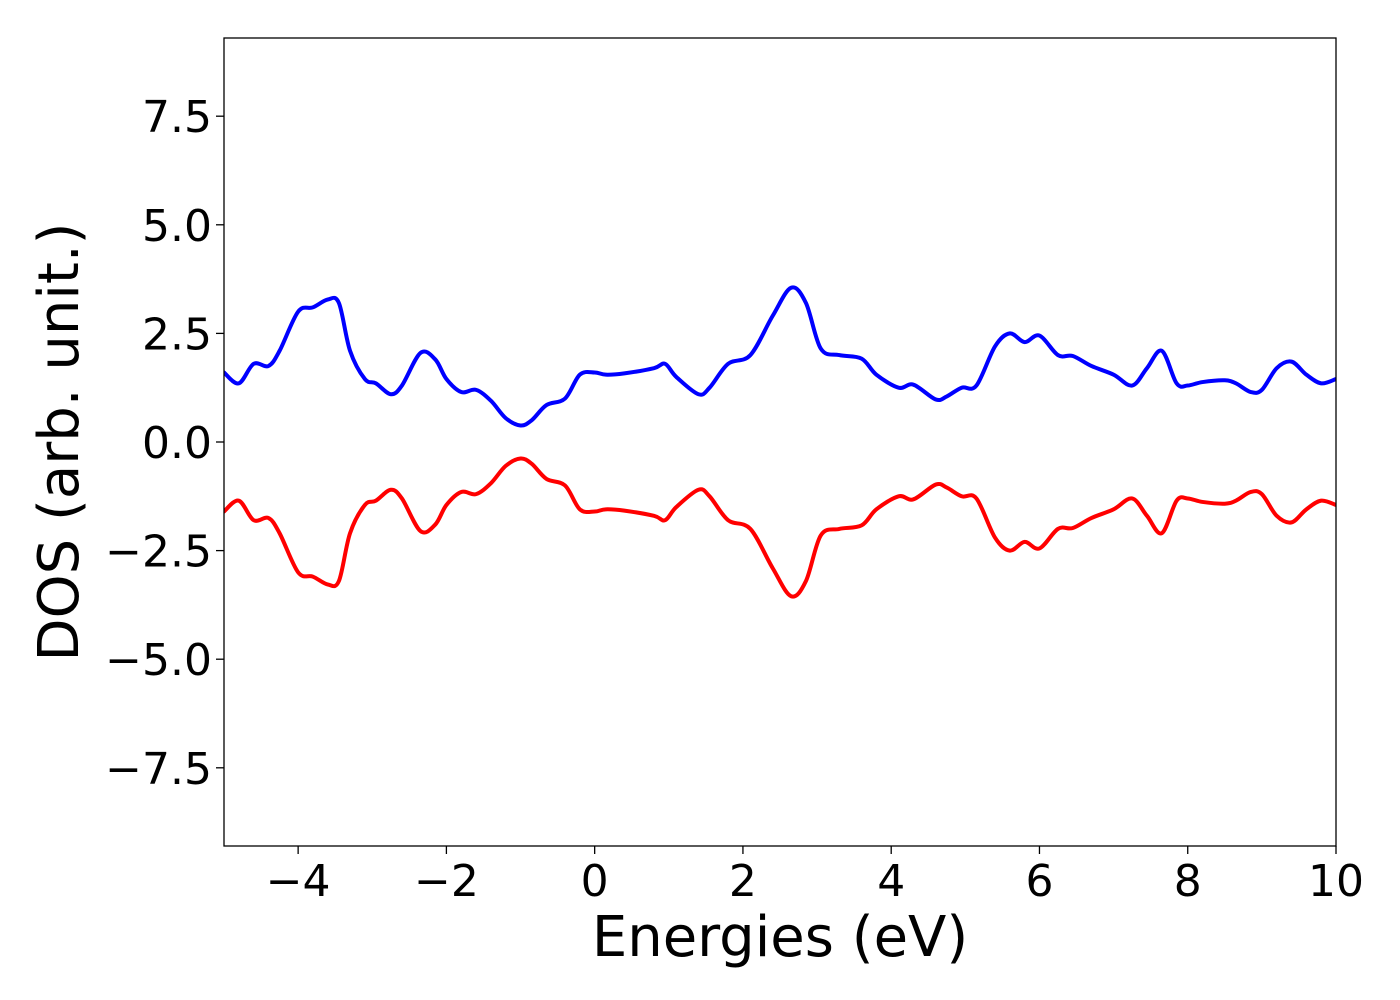  I want to click on x-tick-label: 10, so click(1336, 881).